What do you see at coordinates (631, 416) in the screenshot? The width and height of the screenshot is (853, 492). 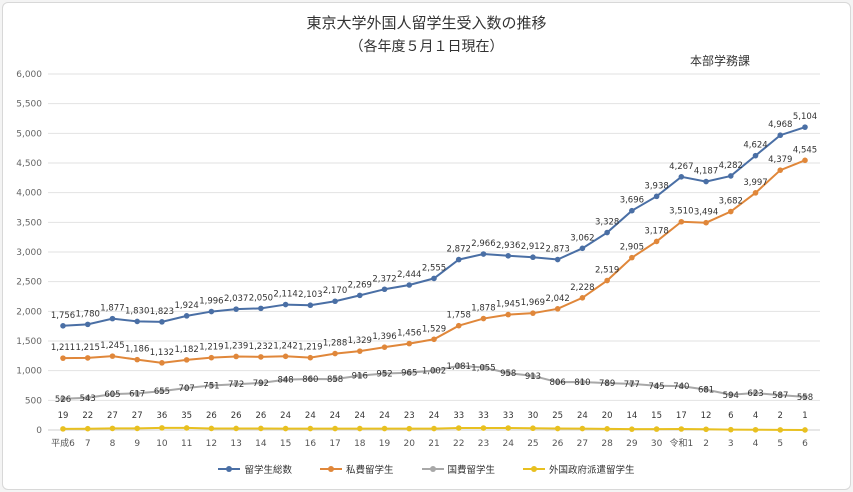 I see `data-label: 14` at bounding box center [631, 416].